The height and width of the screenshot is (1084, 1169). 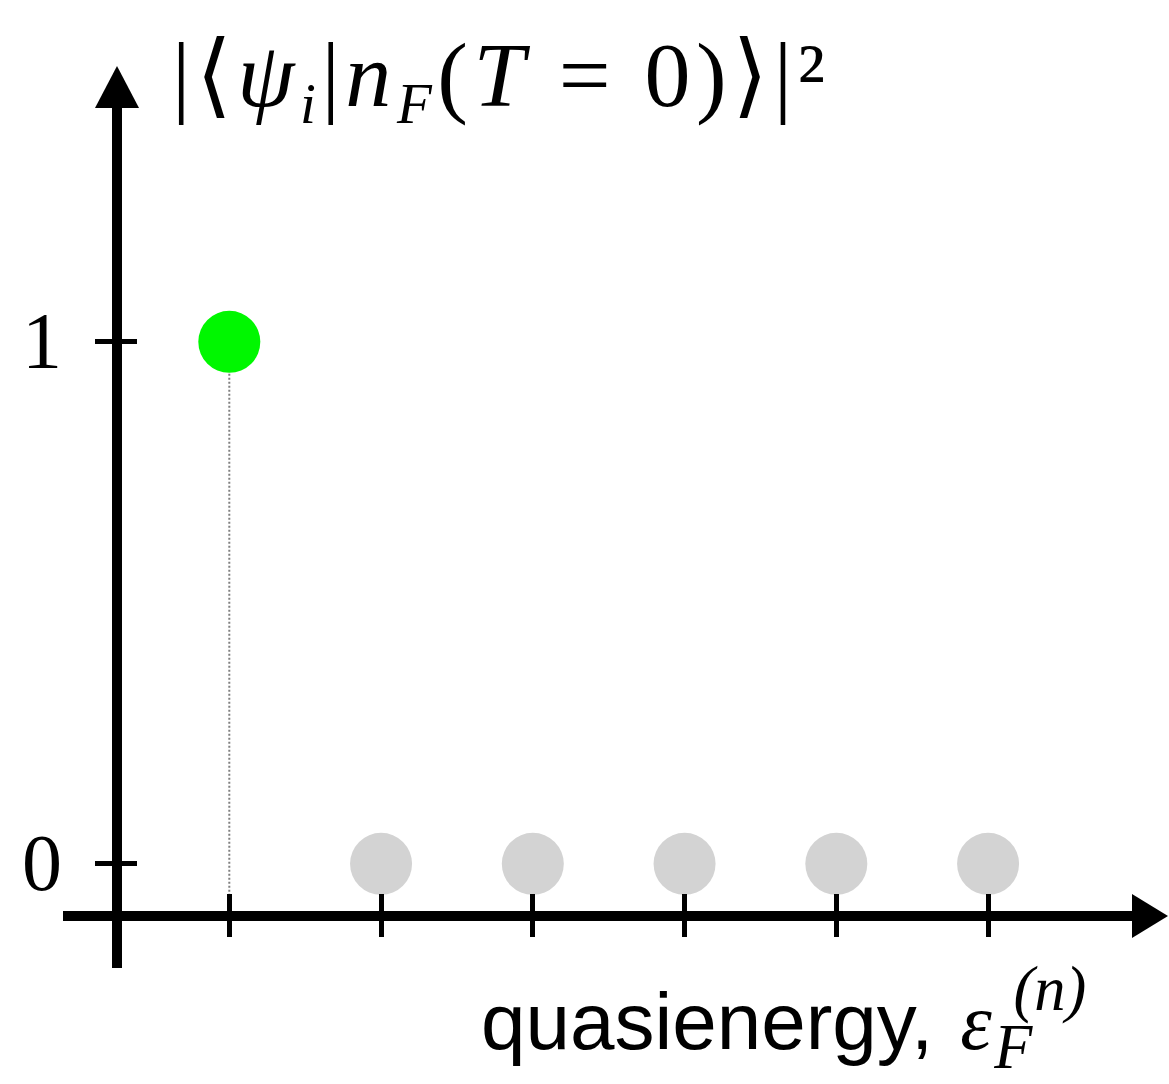 What do you see at coordinates (42, 862) in the screenshot?
I see `y-tick-label: 0` at bounding box center [42, 862].